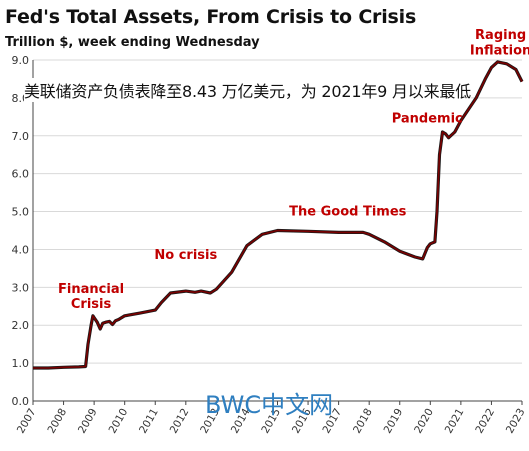 The image size is (529, 451). I want to click on y-tick-label: 7.0, so click(21, 136).